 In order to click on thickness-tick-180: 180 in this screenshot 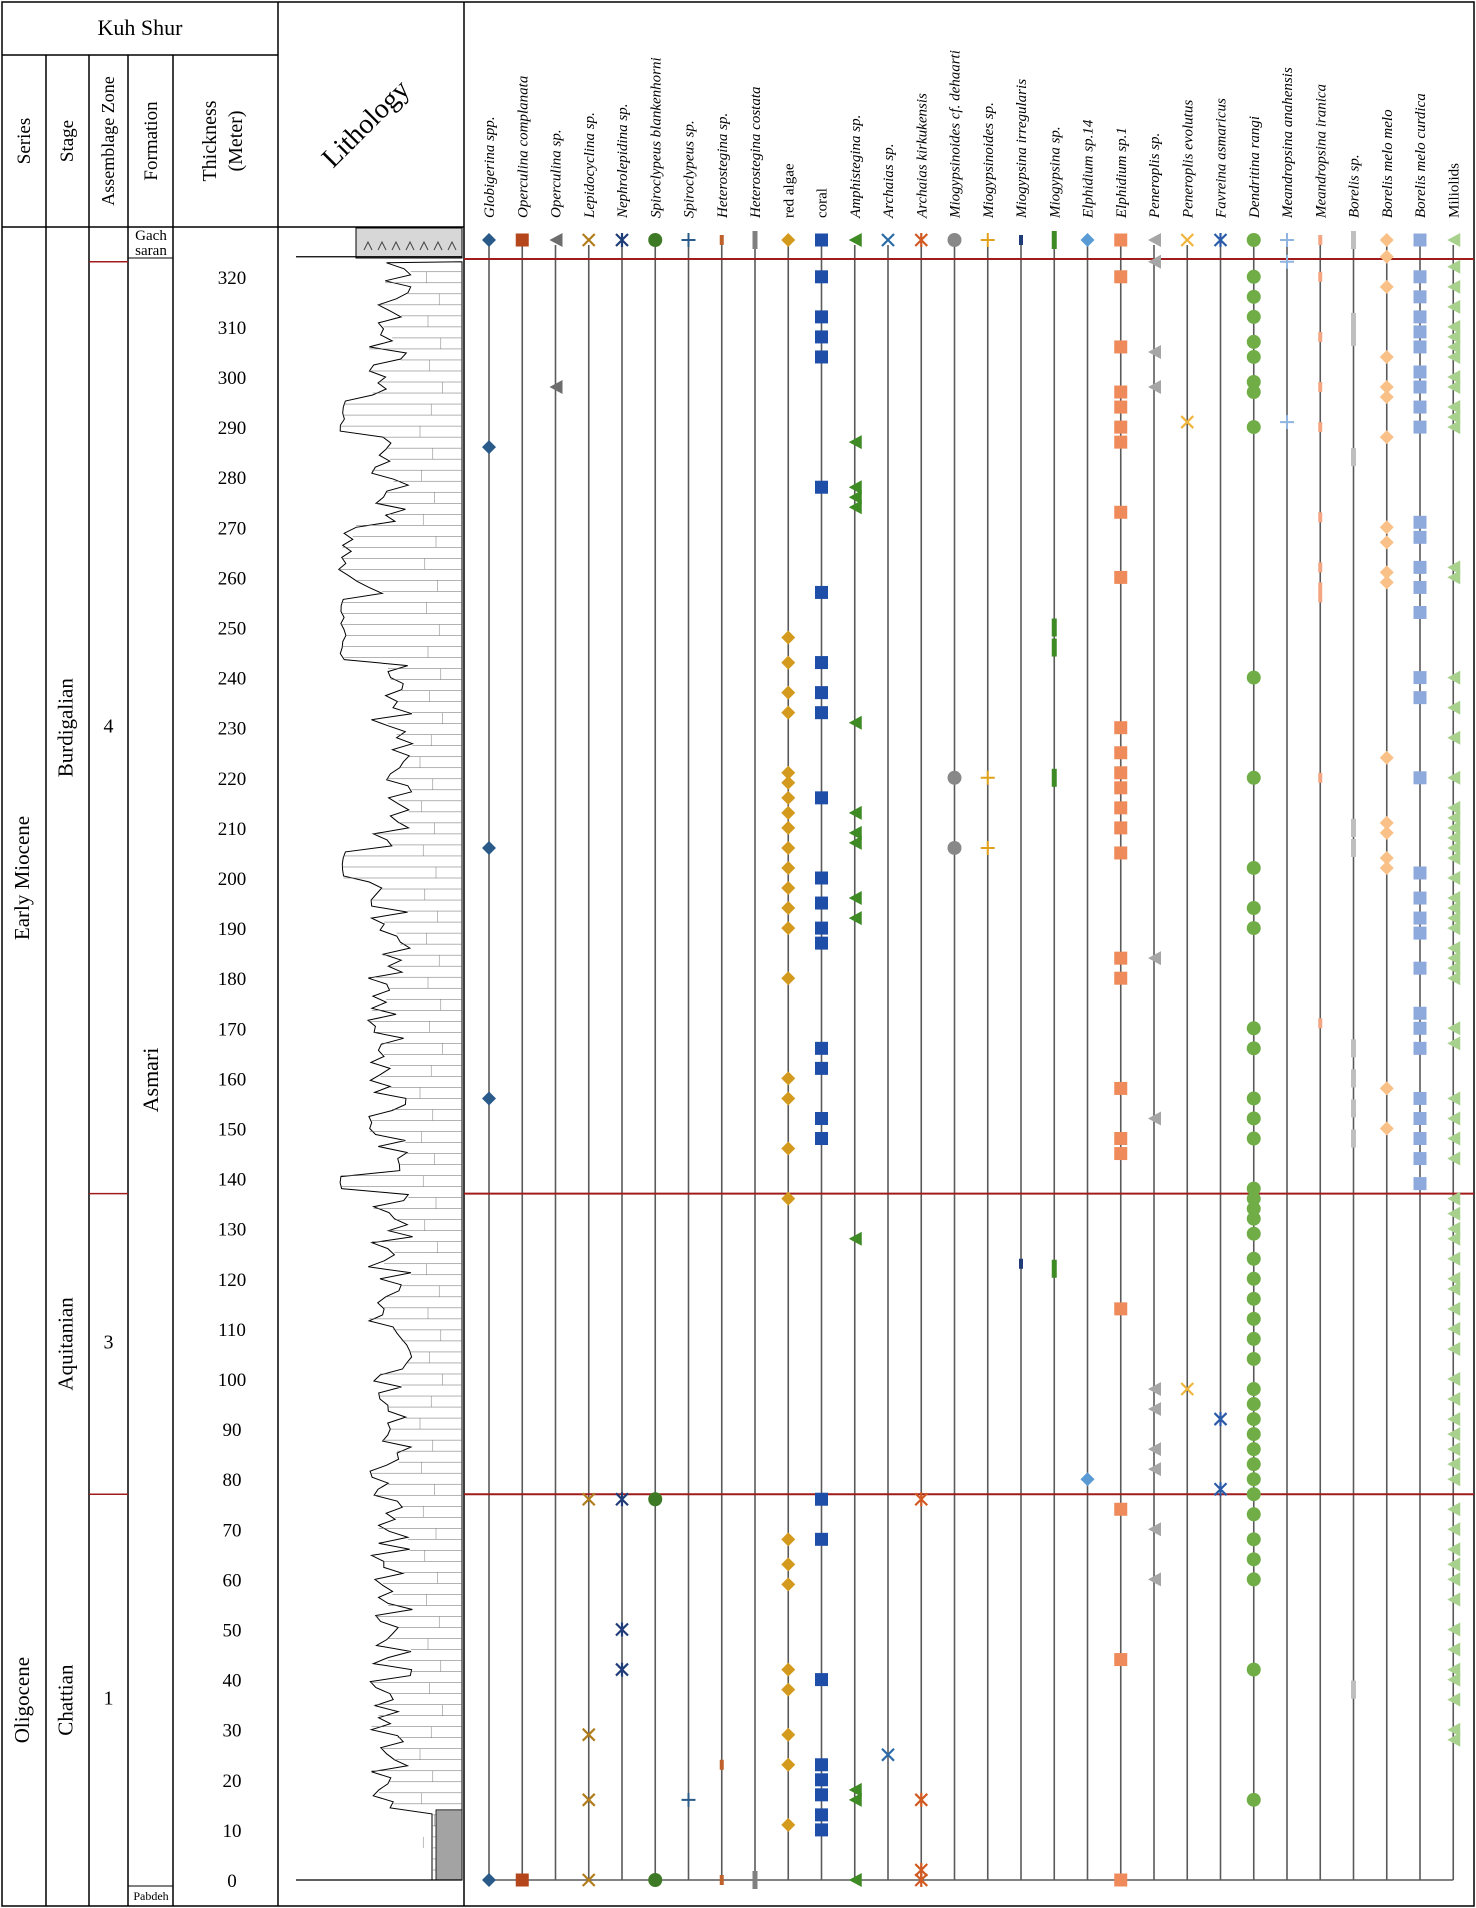, I will do `click(232, 979)`.